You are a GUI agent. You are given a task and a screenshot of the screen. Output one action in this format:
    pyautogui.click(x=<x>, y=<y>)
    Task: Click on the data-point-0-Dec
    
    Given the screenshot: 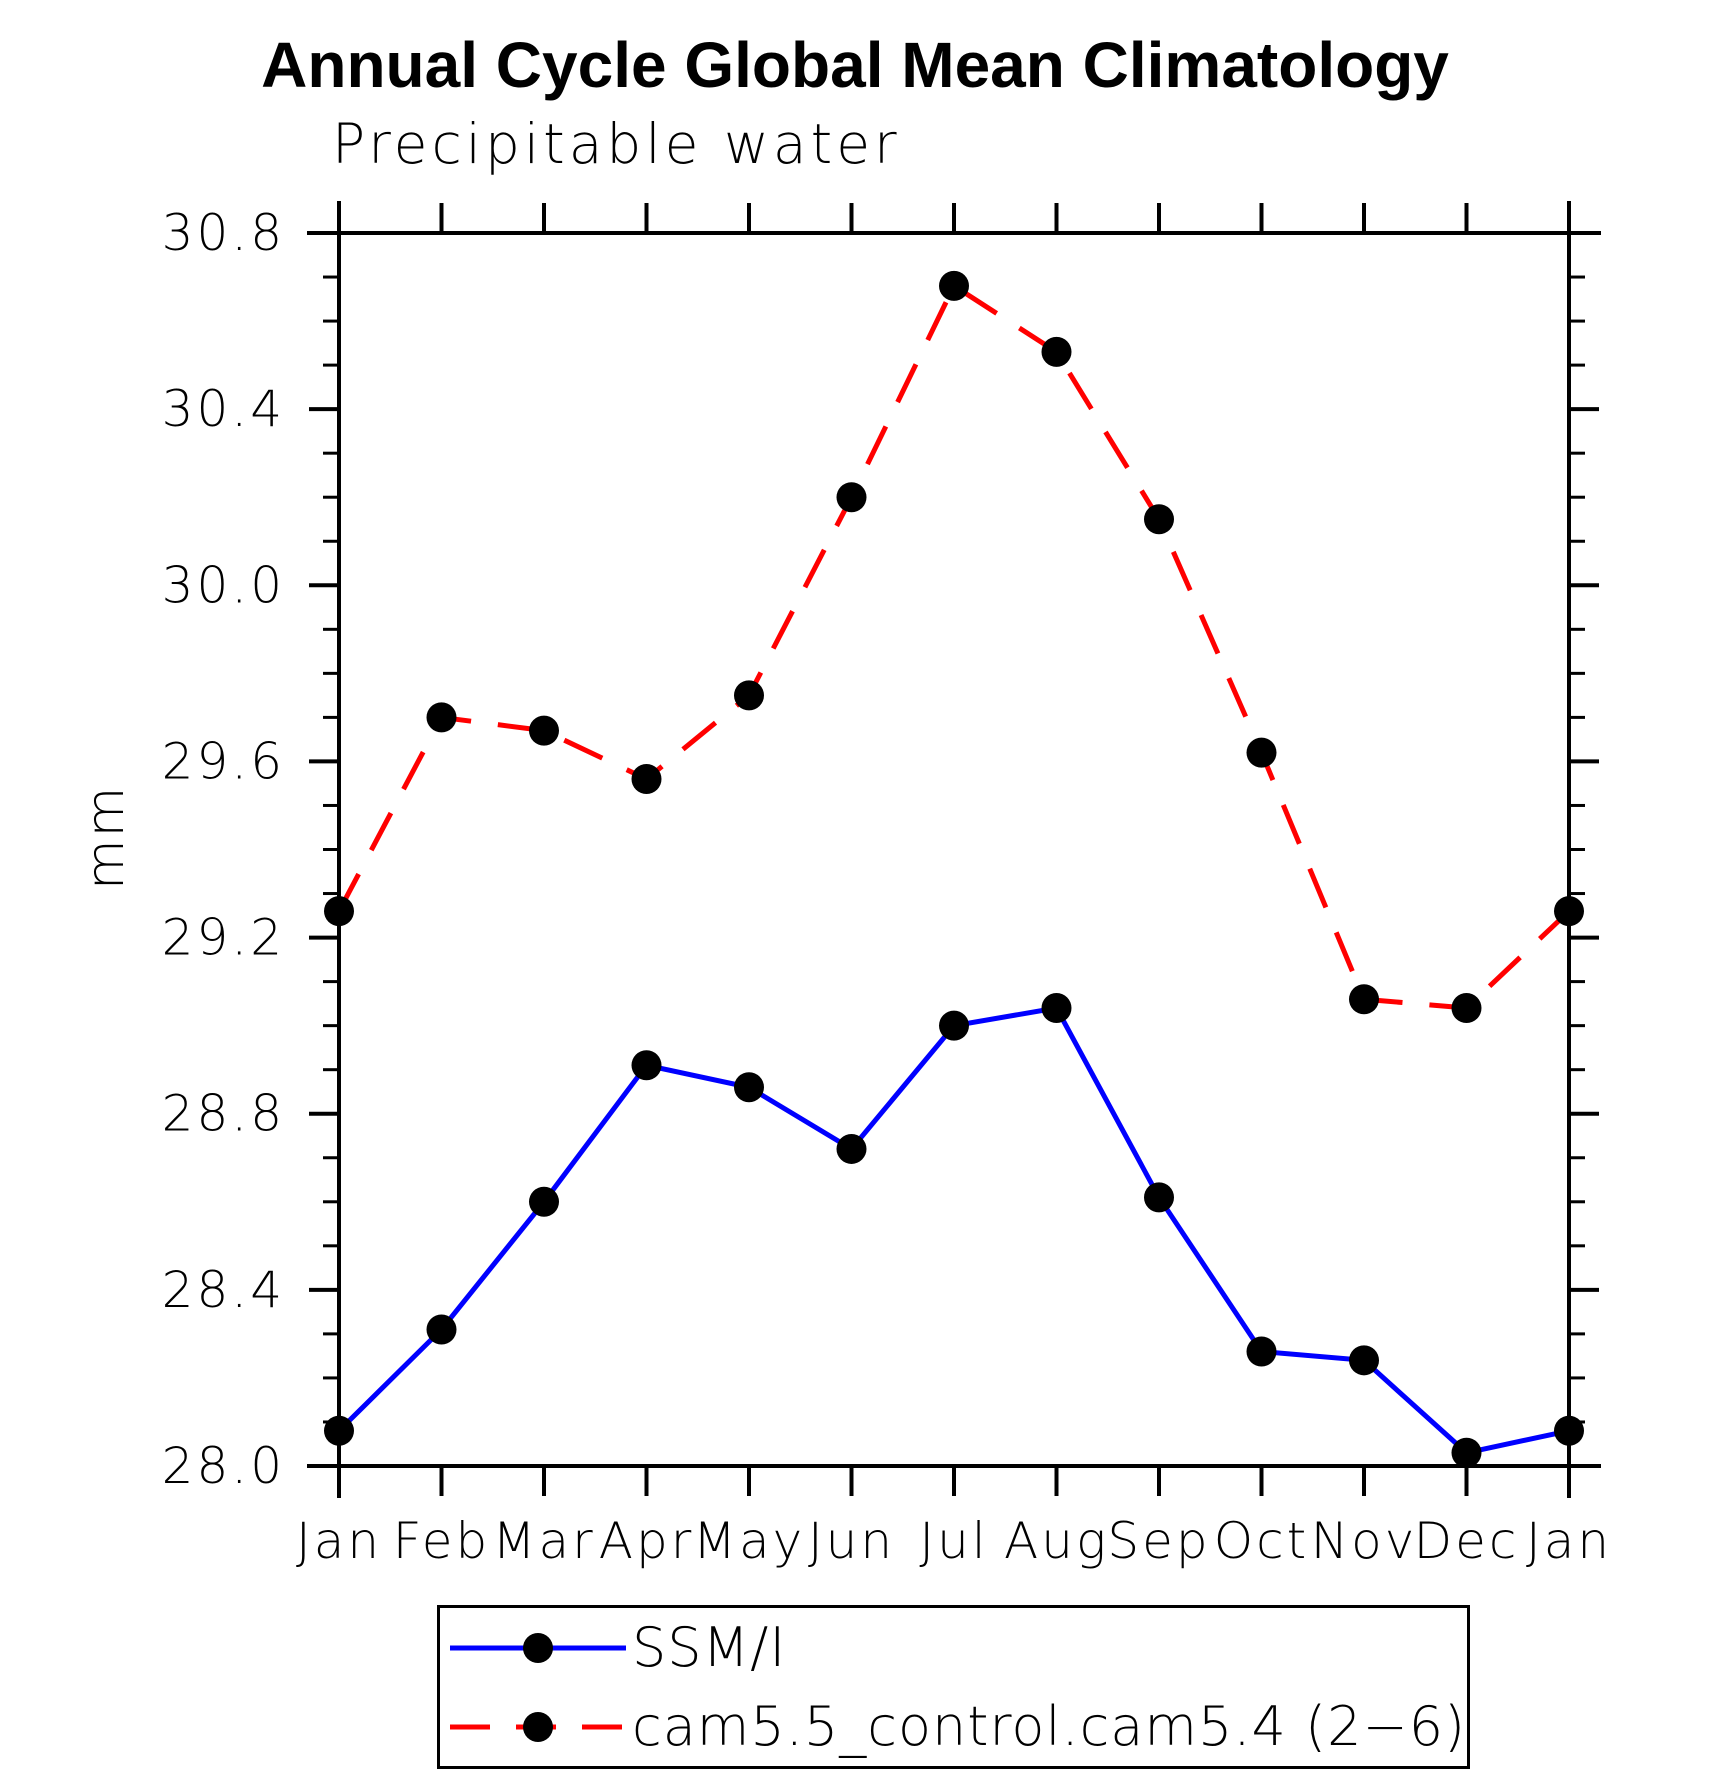 What is the action you would take?
    pyautogui.click(x=1466, y=1452)
    